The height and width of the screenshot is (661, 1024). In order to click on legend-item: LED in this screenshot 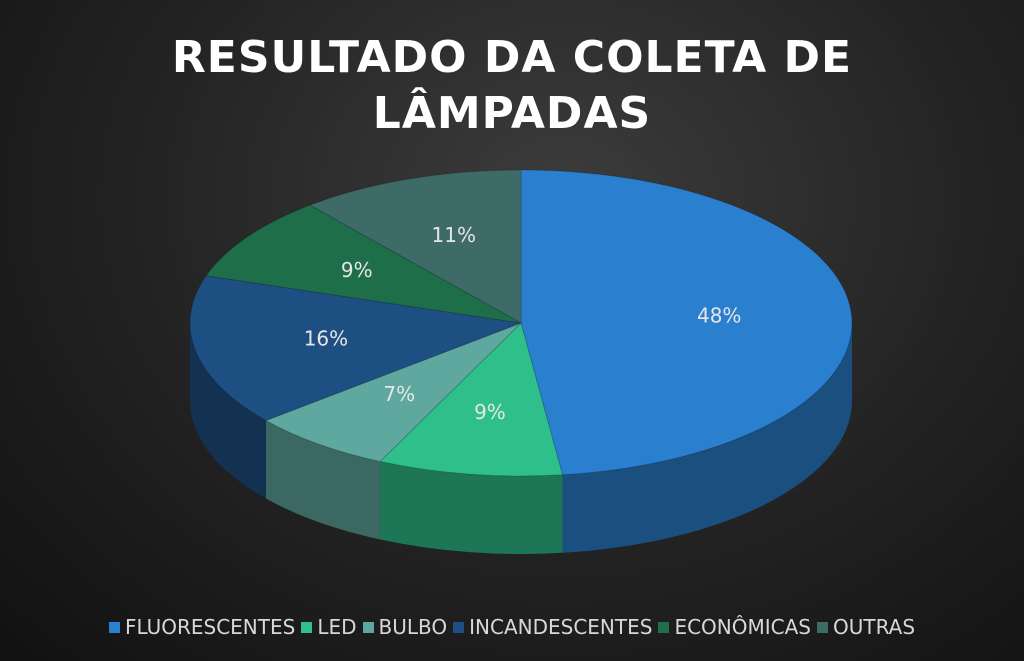, I will do `click(329, 627)`.